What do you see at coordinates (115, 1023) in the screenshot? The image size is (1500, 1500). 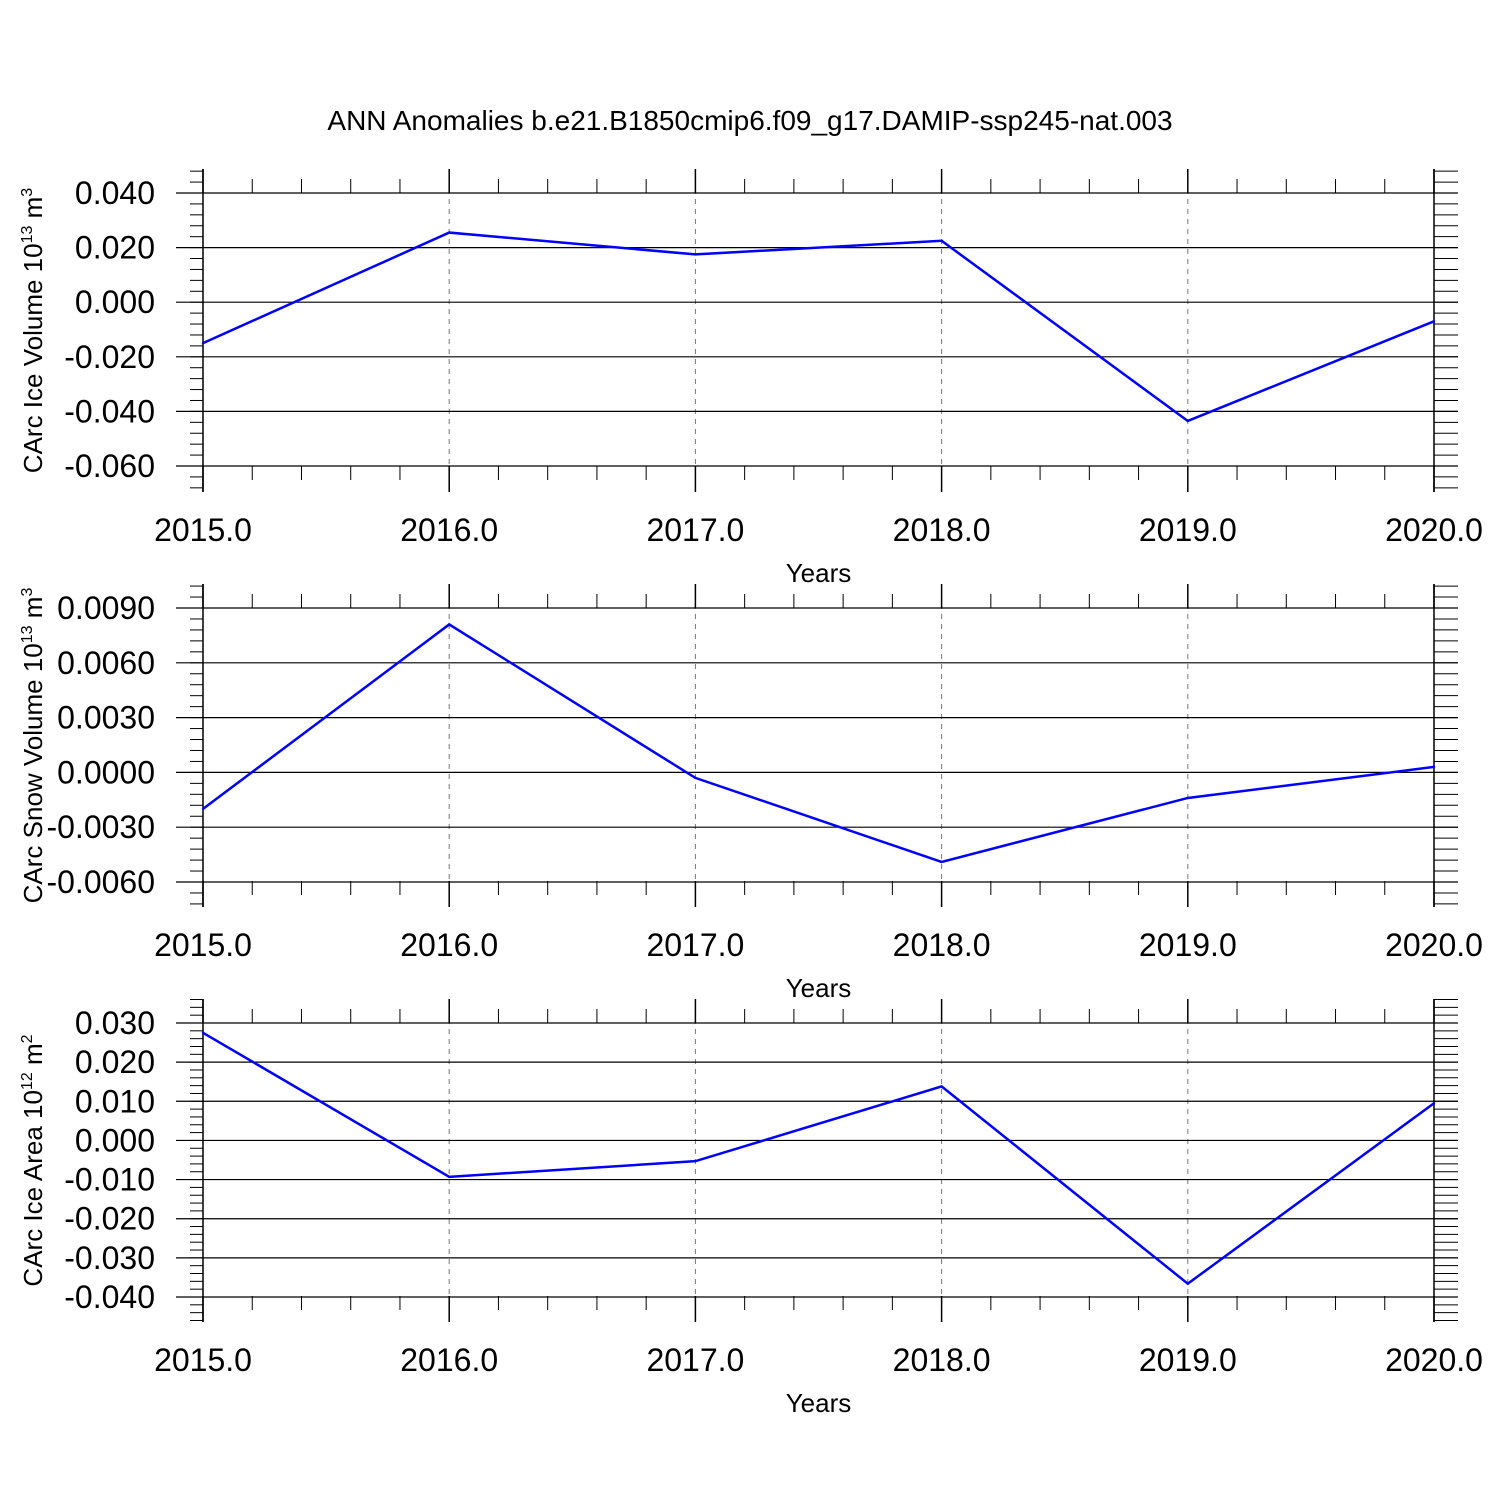 I see `y-tick-label: 0.030` at bounding box center [115, 1023].